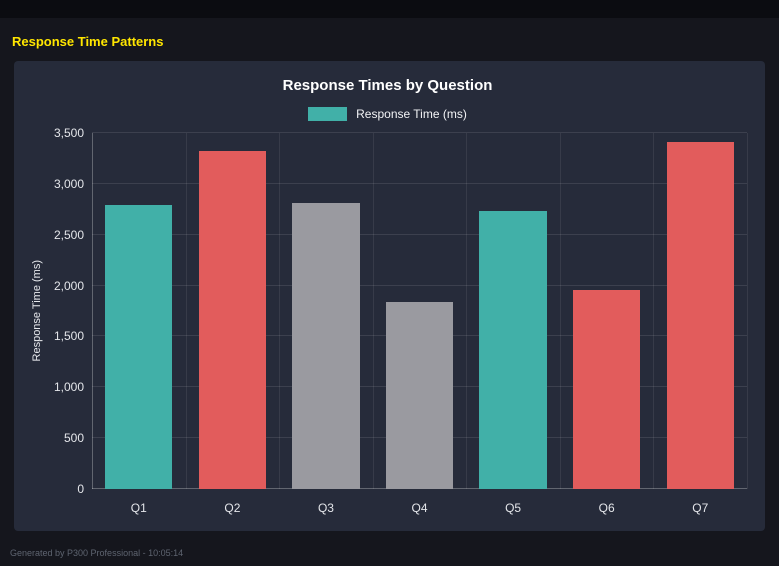  What do you see at coordinates (138, 508) in the screenshot?
I see `x-tick-label: Q1` at bounding box center [138, 508].